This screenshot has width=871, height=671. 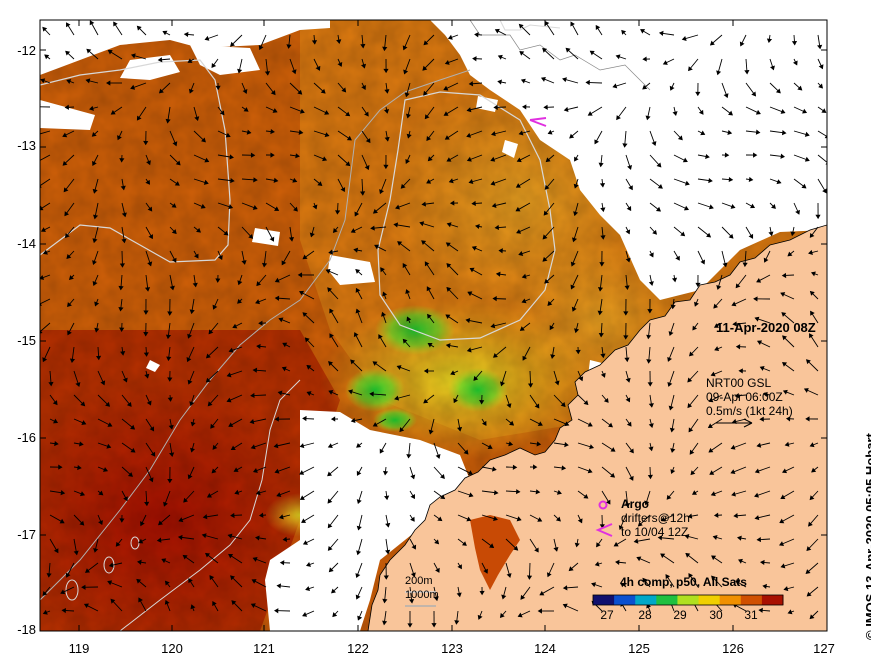 What do you see at coordinates (683, 582) in the screenshot?
I see `colorbar-title: 4h comp, p50, All Sats` at bounding box center [683, 582].